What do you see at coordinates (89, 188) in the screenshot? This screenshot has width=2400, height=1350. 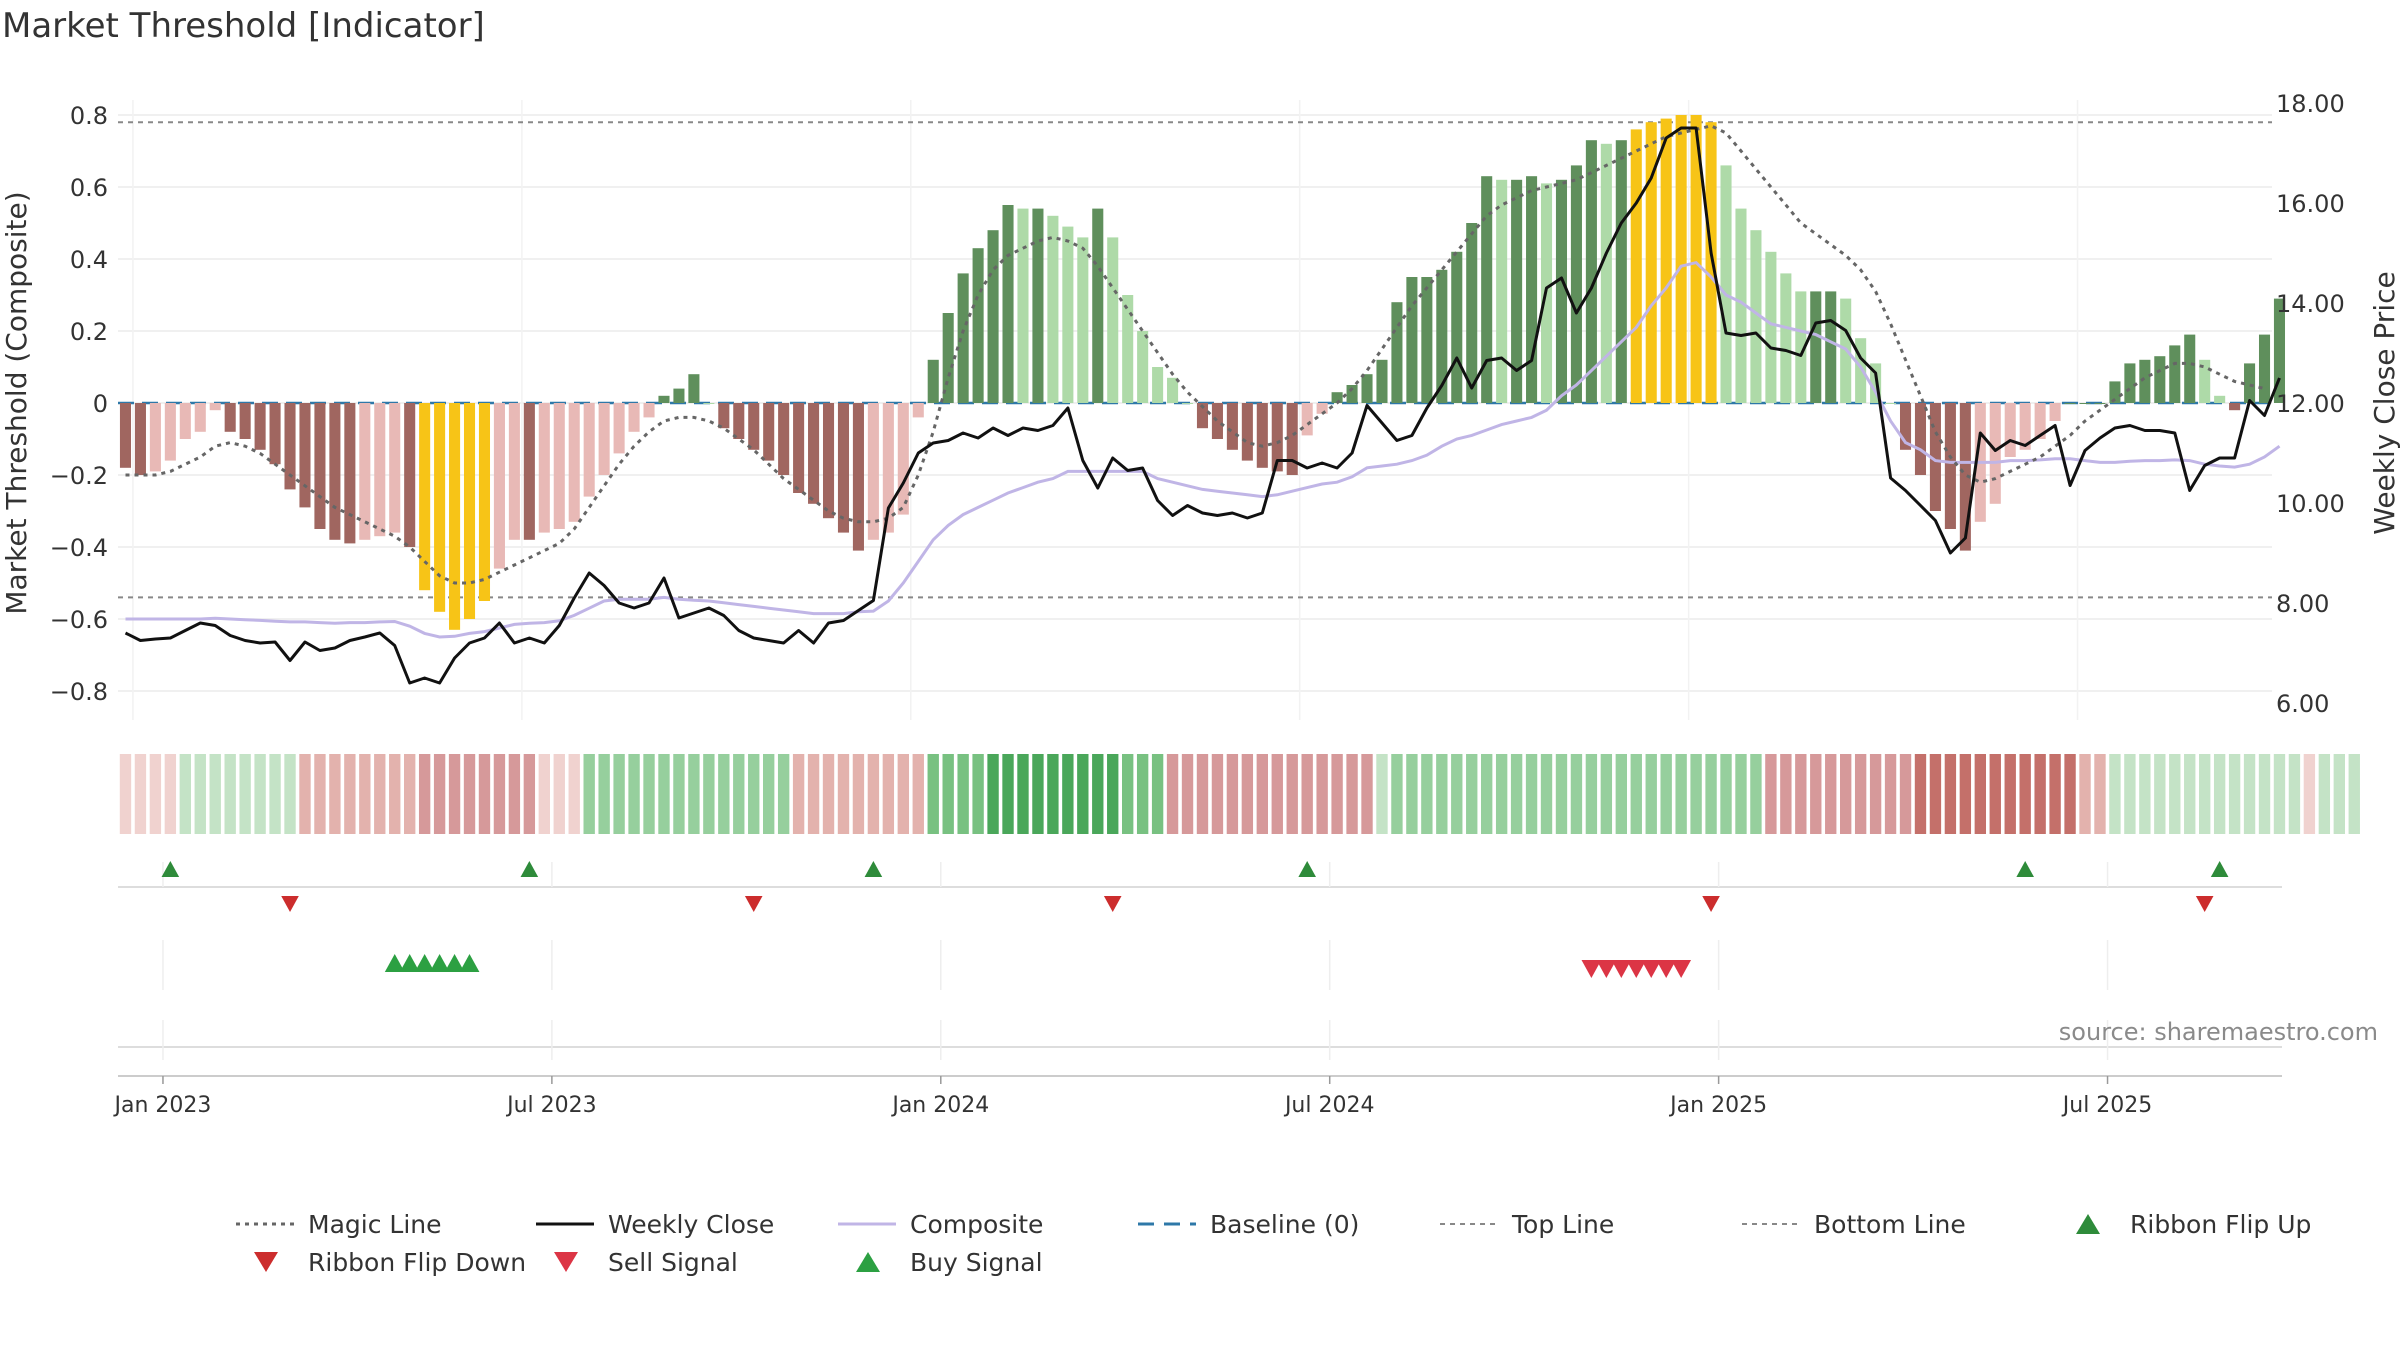 I see `left-tick-label: 0.6` at bounding box center [89, 188].